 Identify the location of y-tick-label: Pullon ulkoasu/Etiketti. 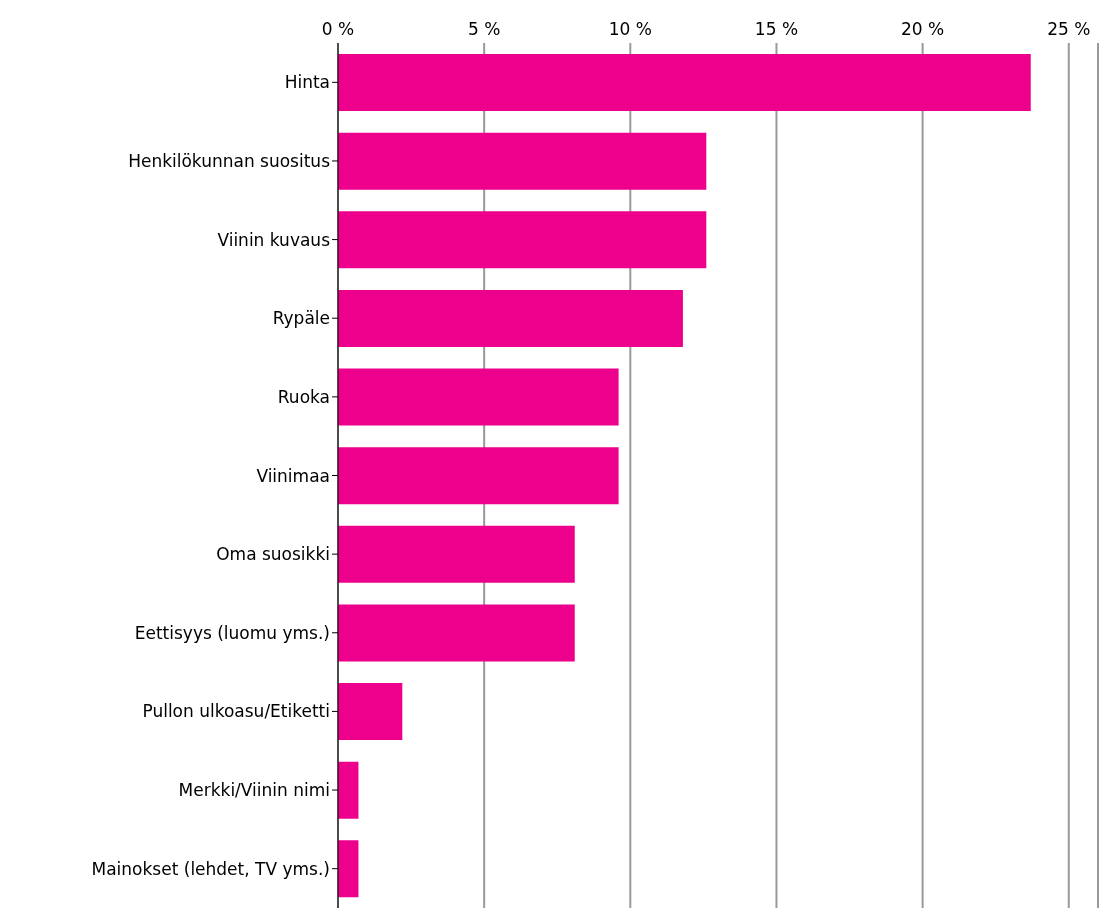
(236, 711).